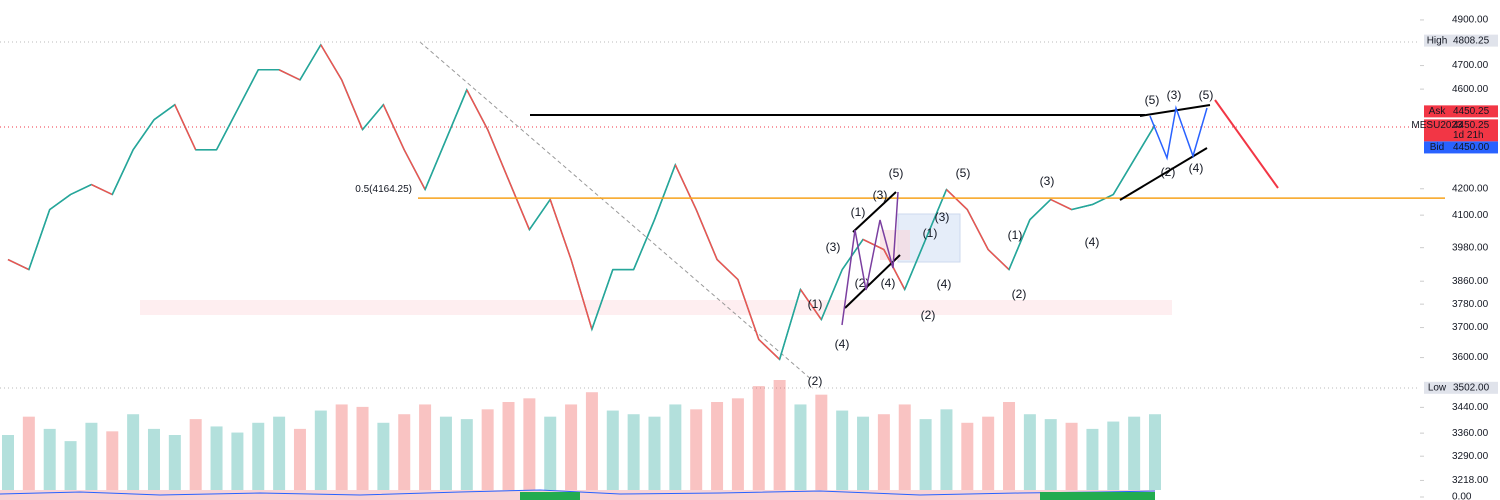  Describe the element at coordinates (1470, 89) in the screenshot. I see `y-tick-label: 4600.00` at that location.